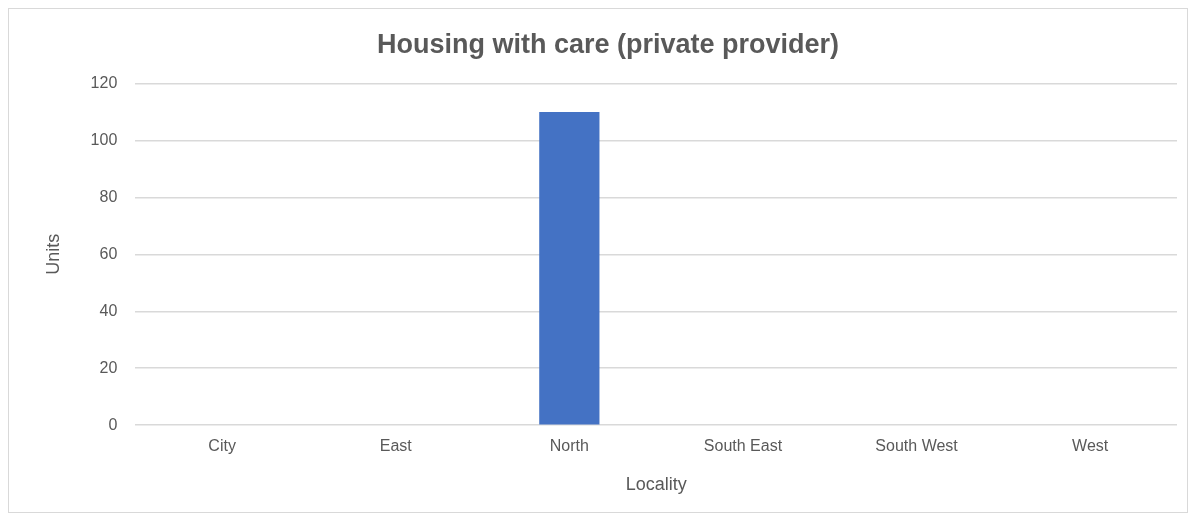 The image size is (1195, 519). I want to click on y-tick-label: 40, so click(108, 310).